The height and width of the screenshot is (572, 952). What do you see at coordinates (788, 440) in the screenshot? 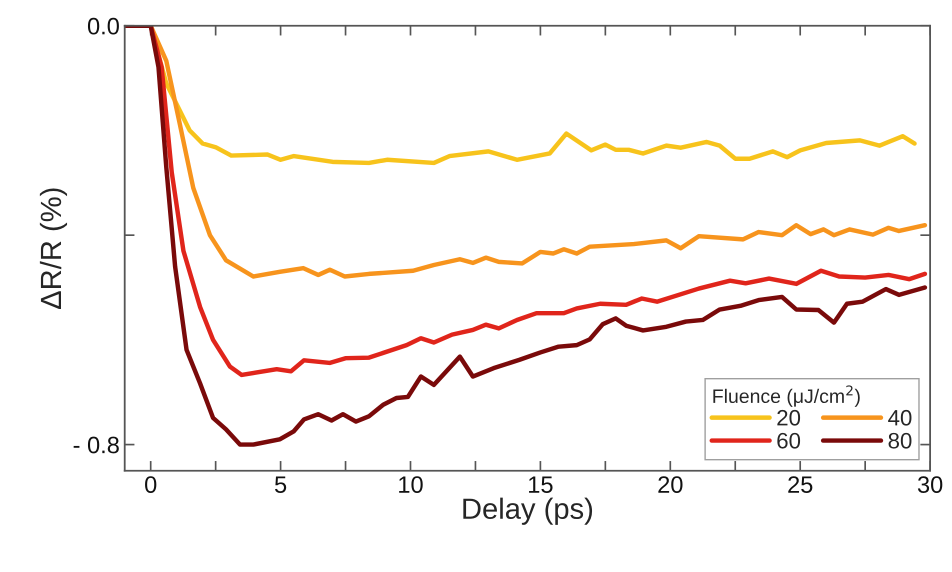
I see `legend-label: 60` at bounding box center [788, 440].